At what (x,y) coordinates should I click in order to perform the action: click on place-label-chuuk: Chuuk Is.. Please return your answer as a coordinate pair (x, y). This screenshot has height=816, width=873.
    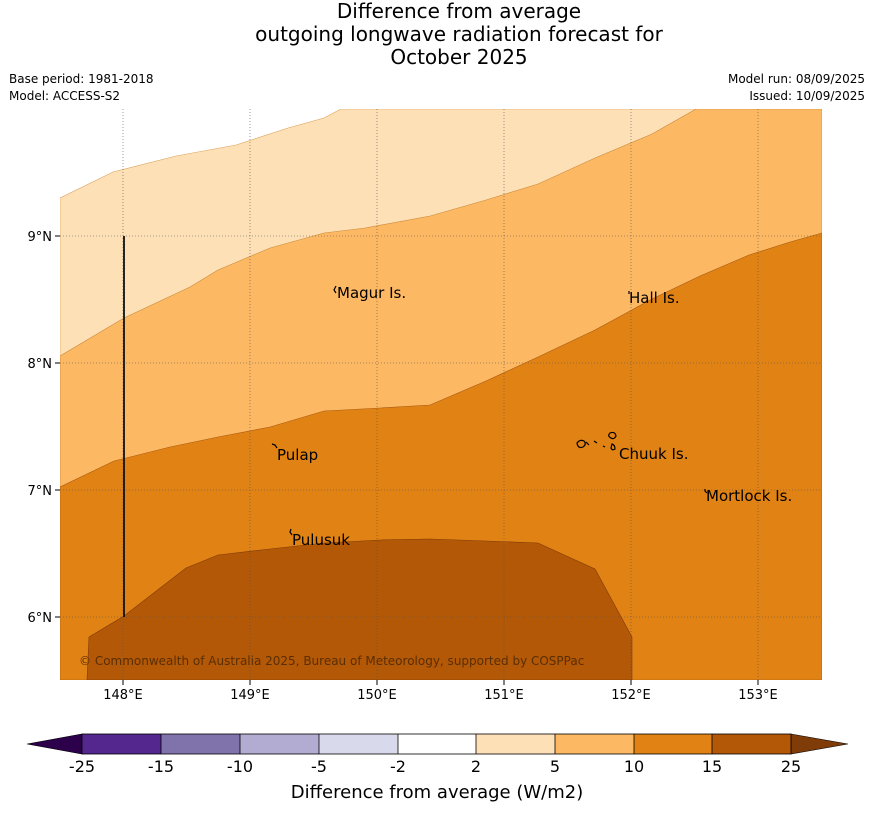
    Looking at the image, I should click on (653, 454).